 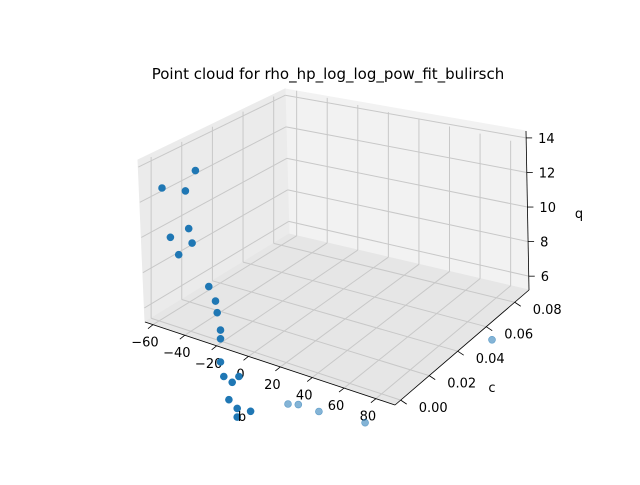 I want to click on y-tick-label: 0.04, so click(x=490, y=359).